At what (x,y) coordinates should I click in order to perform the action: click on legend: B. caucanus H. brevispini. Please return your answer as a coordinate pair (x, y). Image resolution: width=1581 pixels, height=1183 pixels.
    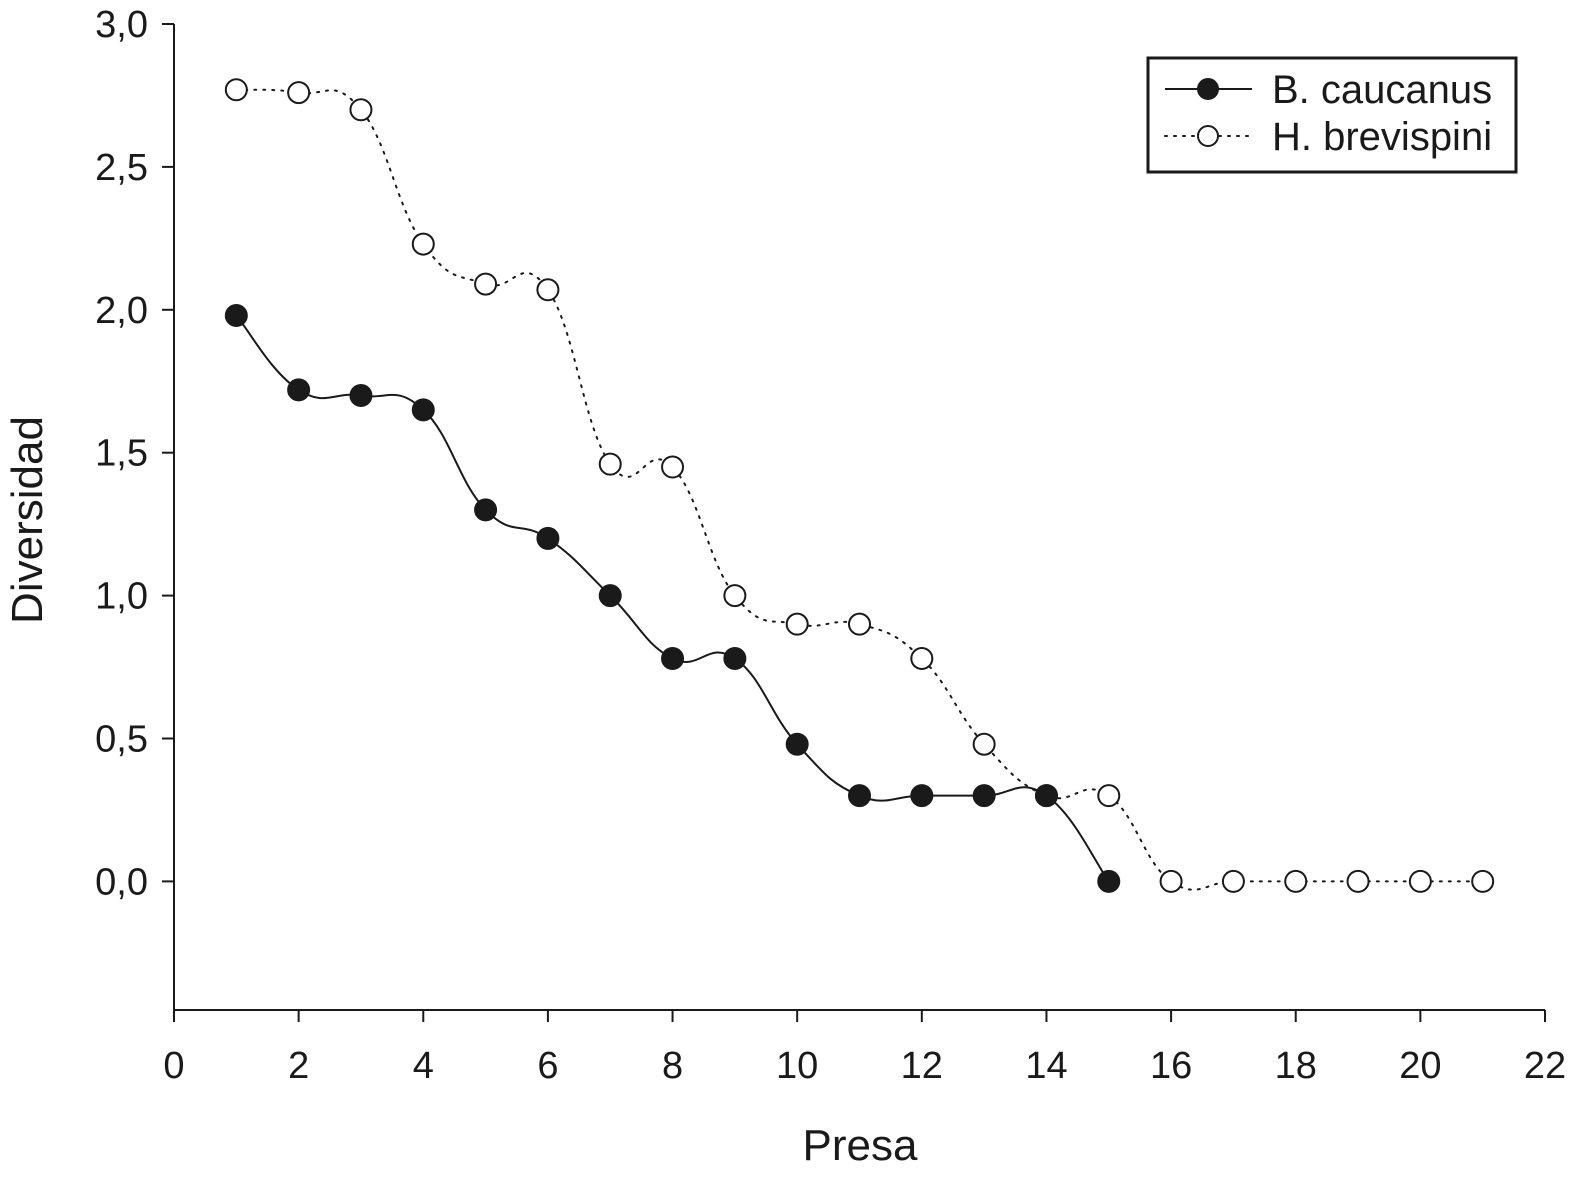
    Looking at the image, I should click on (1332, 115).